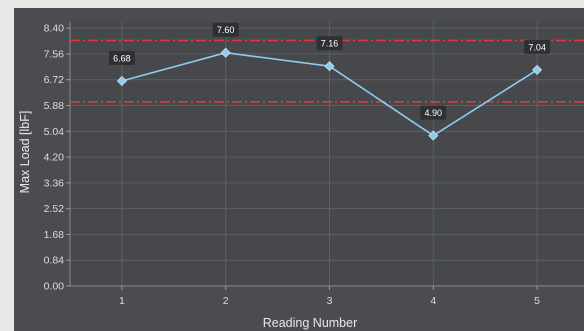 The height and width of the screenshot is (331, 584). Describe the element at coordinates (226, 301) in the screenshot. I see `x-tick-label: 2` at that location.